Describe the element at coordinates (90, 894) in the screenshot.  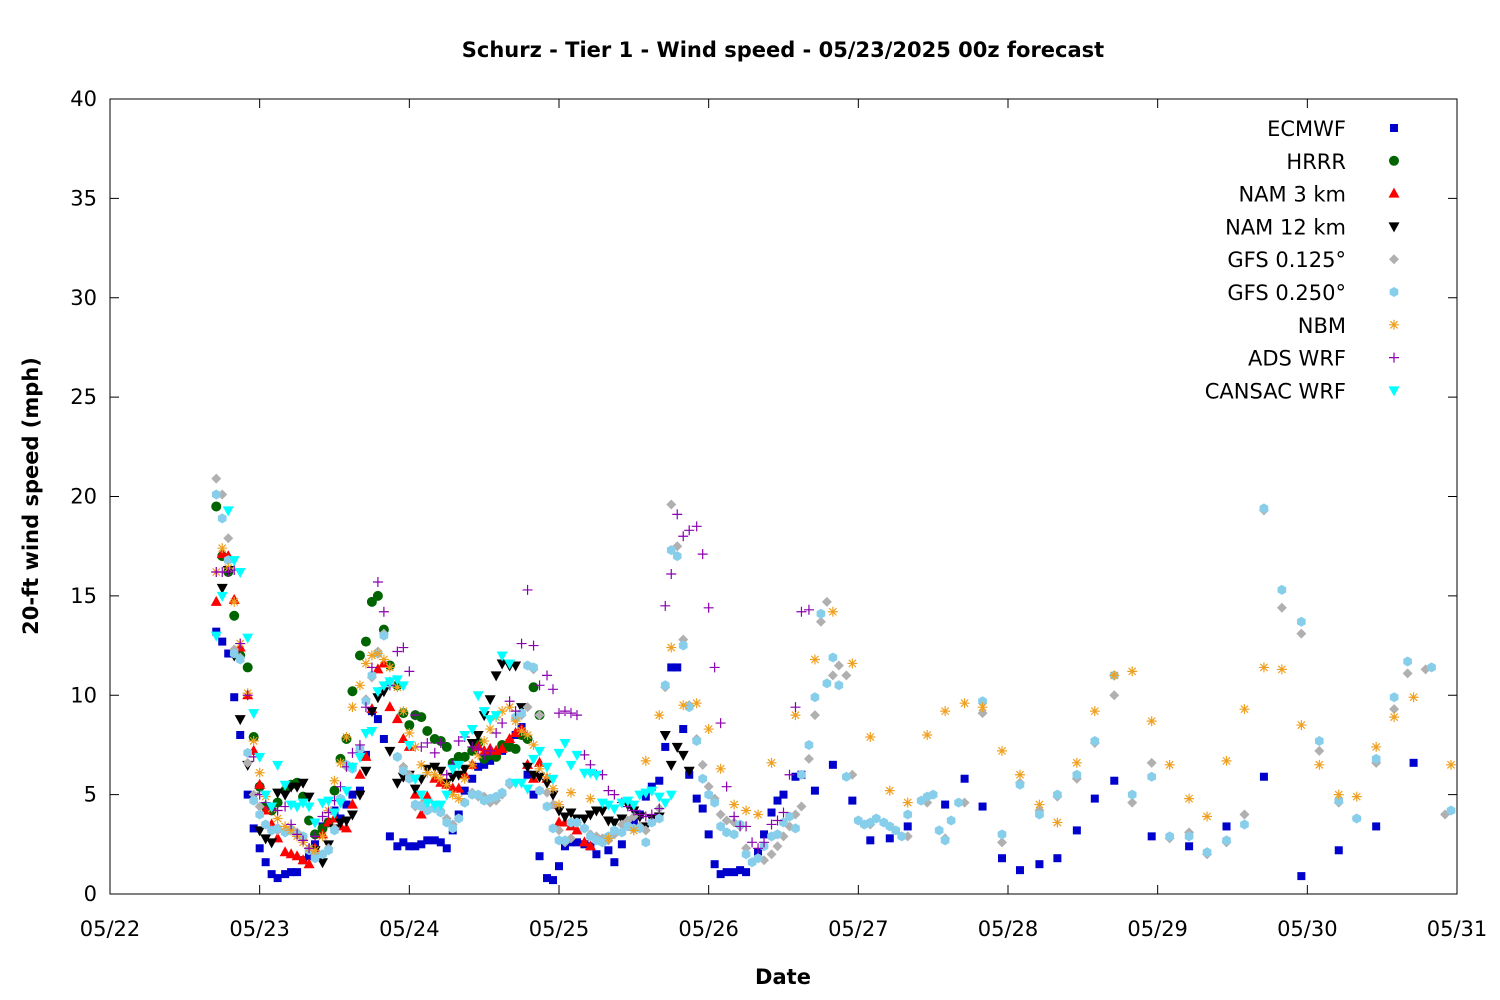
I see `y-tick-label: 0` at that location.